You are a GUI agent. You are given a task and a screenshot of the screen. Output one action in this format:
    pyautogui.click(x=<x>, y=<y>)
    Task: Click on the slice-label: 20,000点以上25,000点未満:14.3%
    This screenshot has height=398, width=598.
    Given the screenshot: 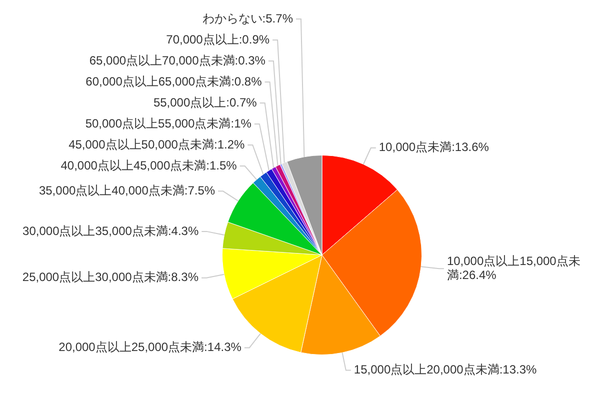 What is the action you would take?
    pyautogui.click(x=150, y=347)
    